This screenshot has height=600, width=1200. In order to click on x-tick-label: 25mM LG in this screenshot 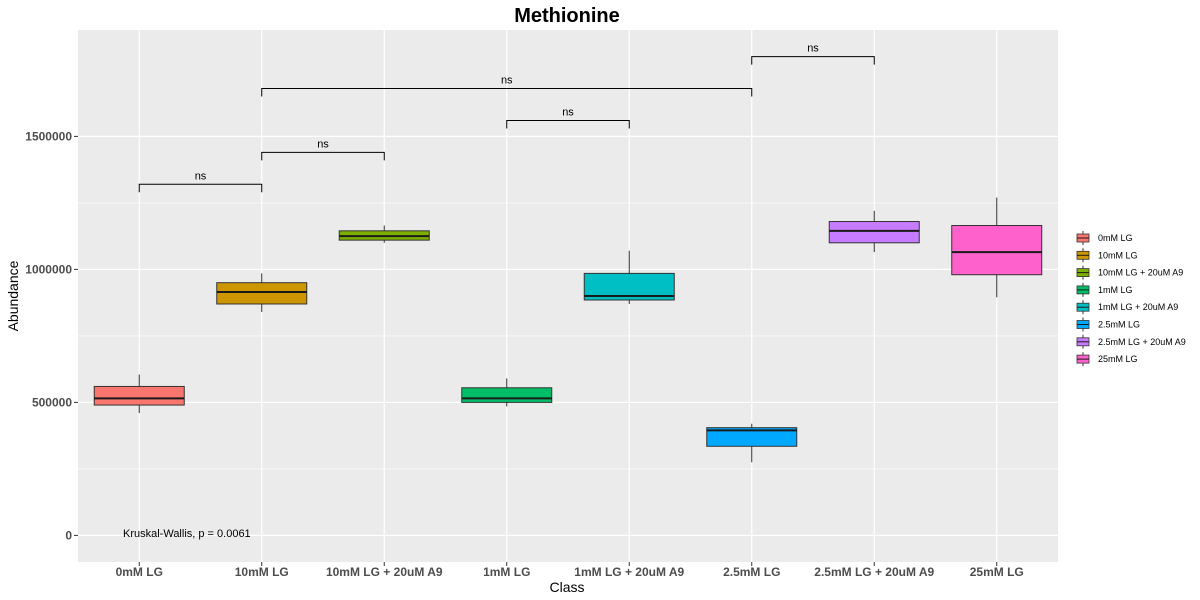, I will do `click(997, 572)`.